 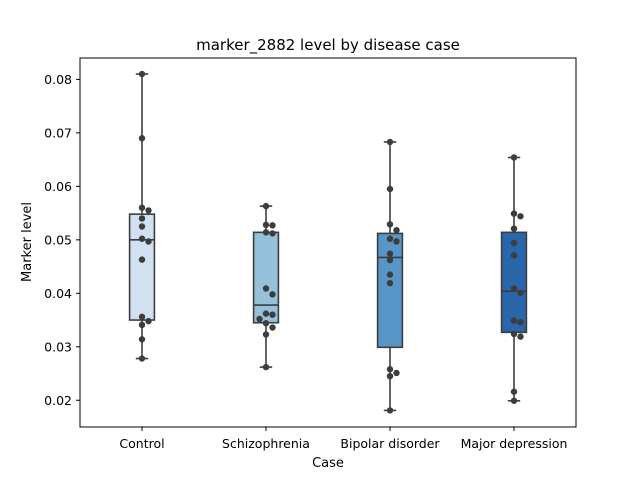 What do you see at coordinates (266, 443) in the screenshot?
I see `x-tick-label: Schizophrenia` at bounding box center [266, 443].